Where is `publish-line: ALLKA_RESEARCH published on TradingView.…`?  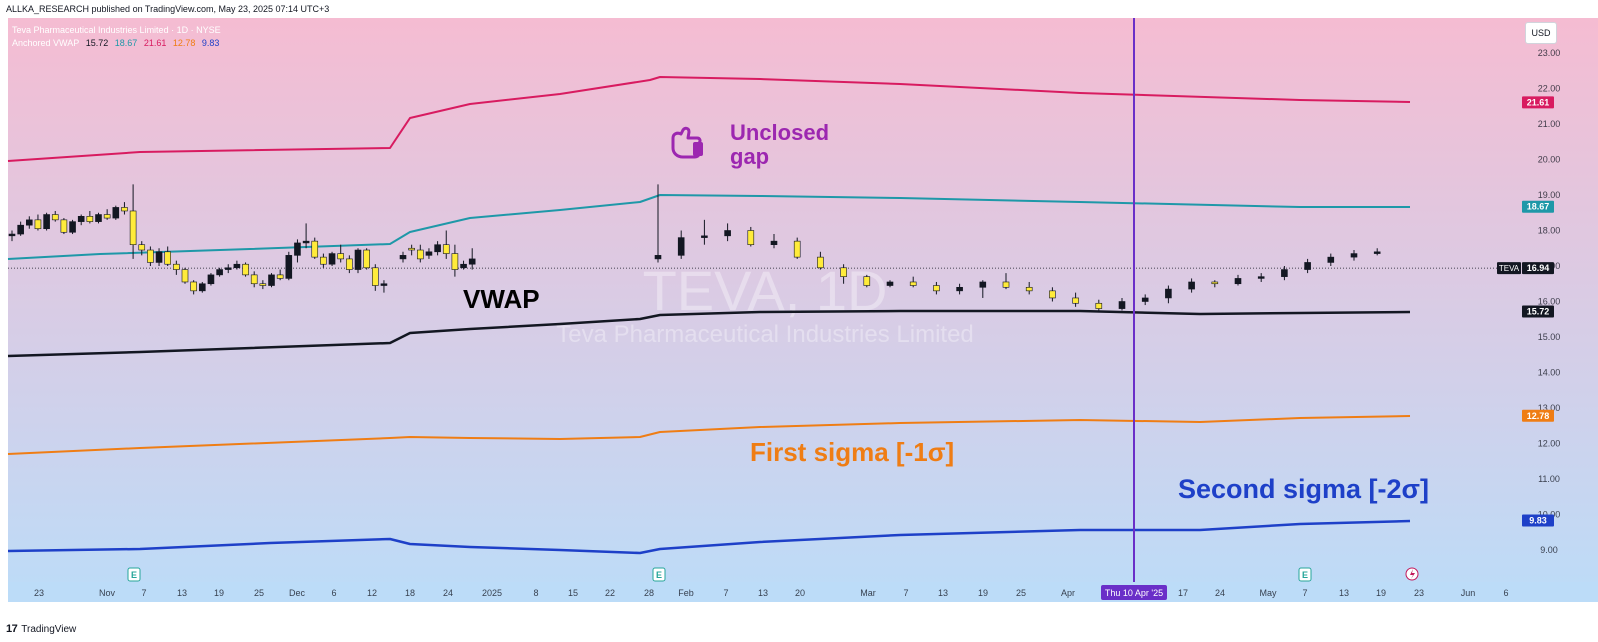 publish-line: ALLKA_RESEARCH published on TradingView.… is located at coordinates (168, 9).